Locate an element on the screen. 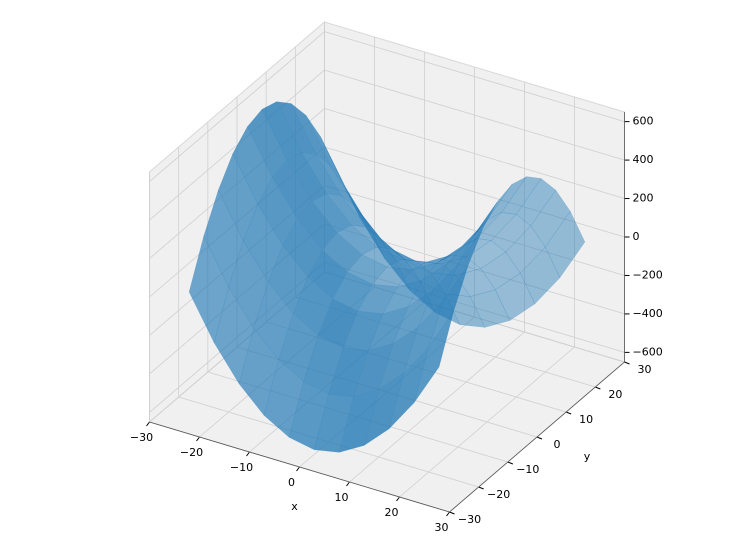 The width and height of the screenshot is (740, 555). z-tick-label: −600 is located at coordinates (648, 351).